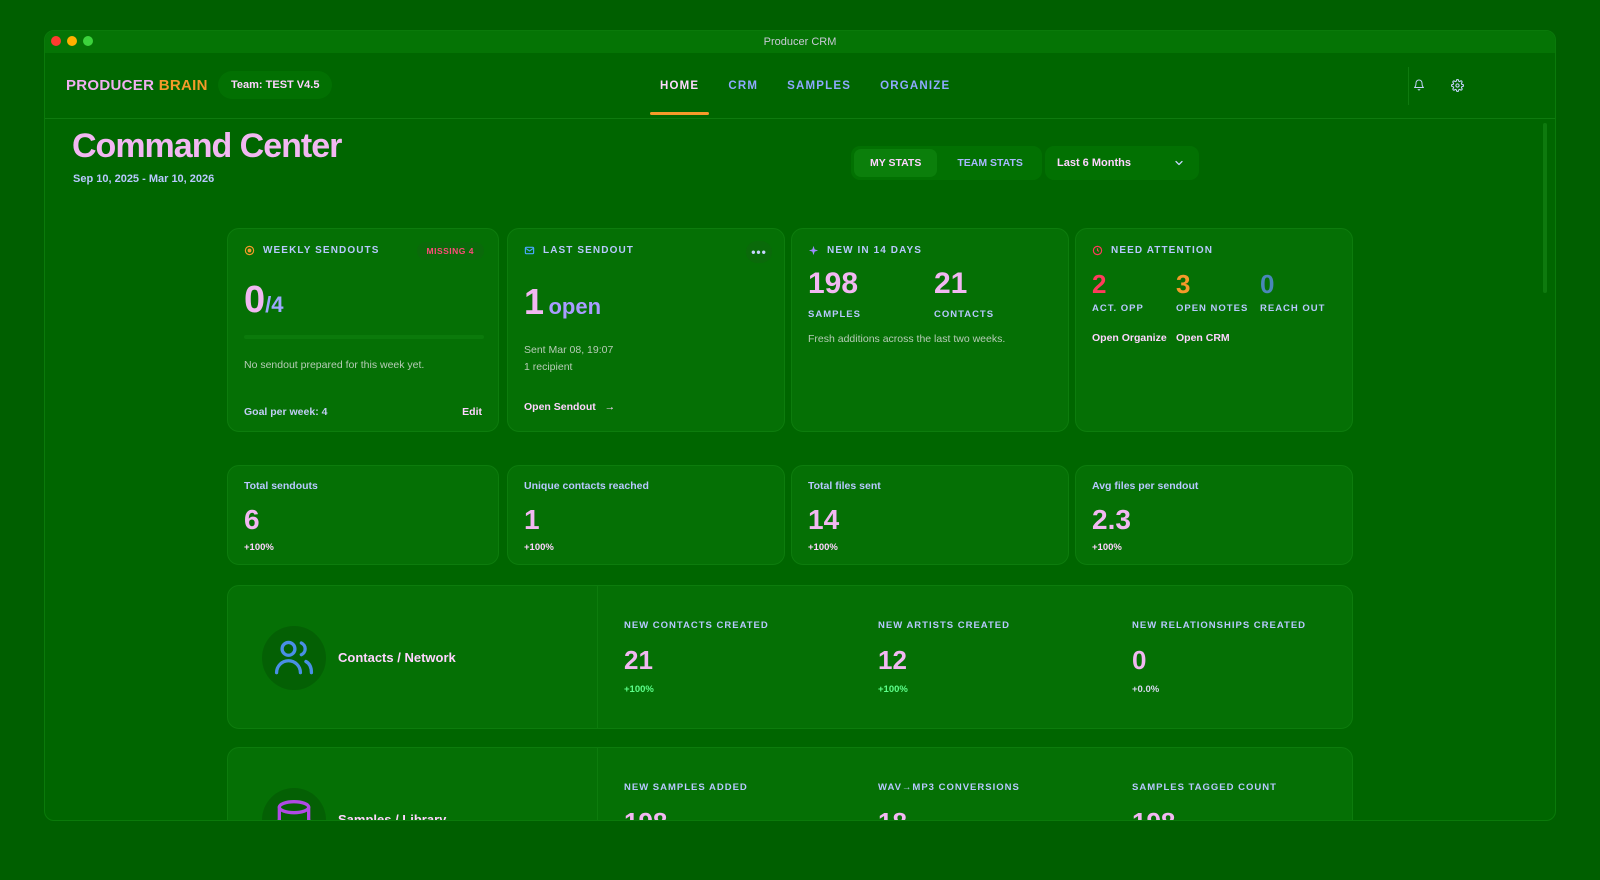  I want to click on open-sendout-link: Open Sendout →, so click(569, 407).